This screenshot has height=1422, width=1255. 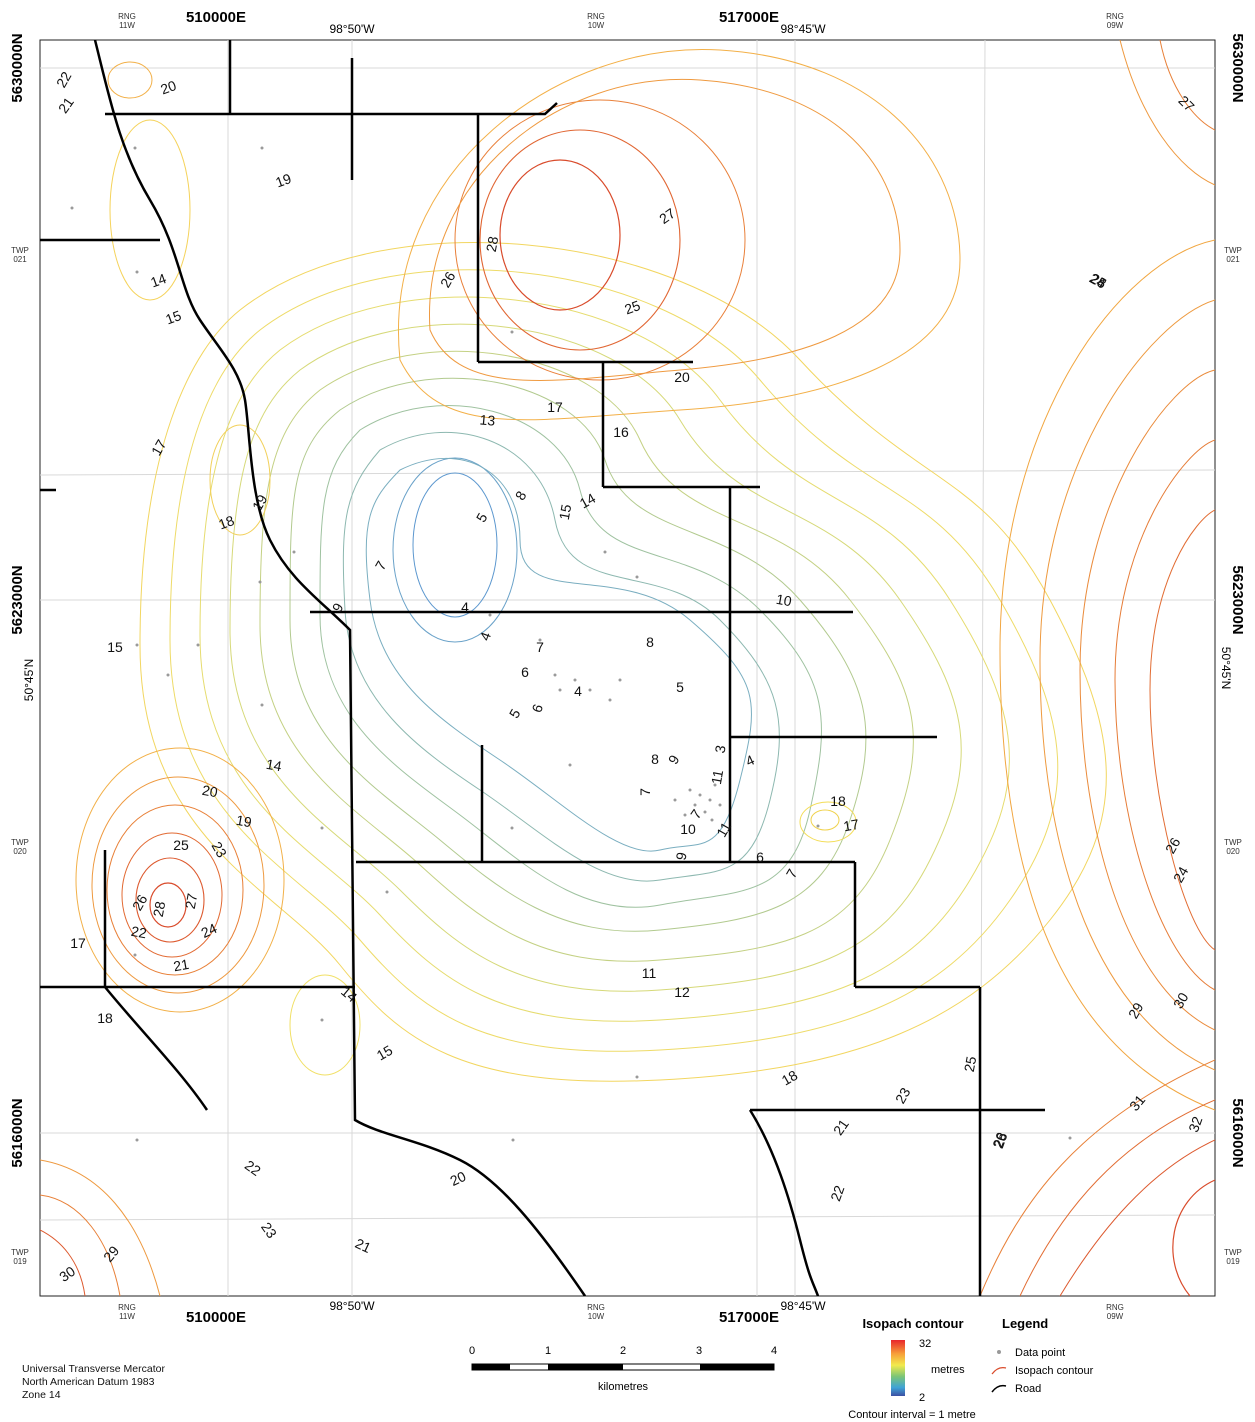 I want to click on projection-line: North American Datum 1983, so click(x=88, y=1382).